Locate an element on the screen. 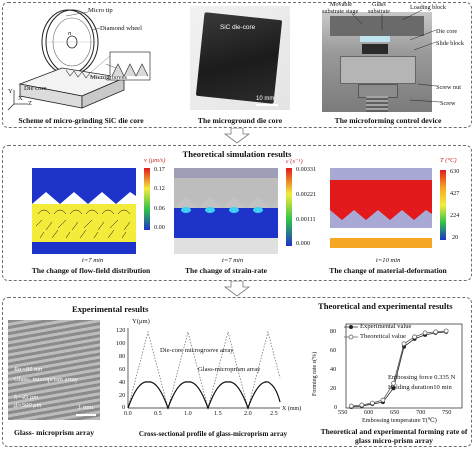 The image size is (474, 449). profile-ytick-4: 40 is located at coordinates (122, 382).